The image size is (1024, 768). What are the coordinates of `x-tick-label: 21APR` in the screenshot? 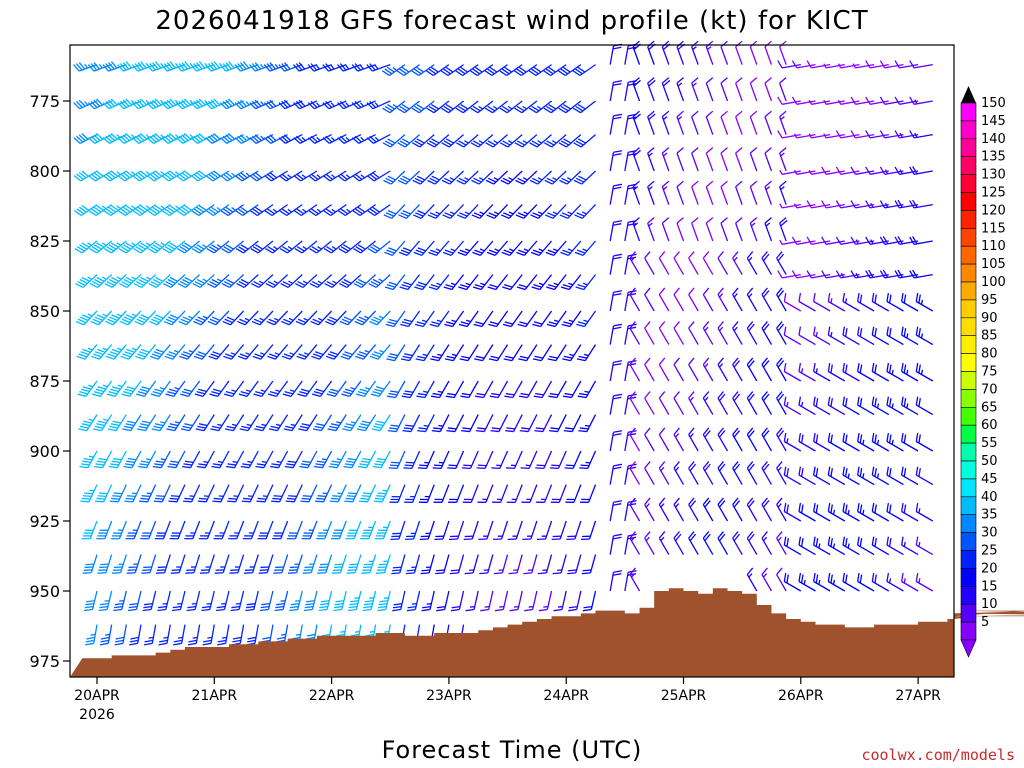 It's located at (215, 696).